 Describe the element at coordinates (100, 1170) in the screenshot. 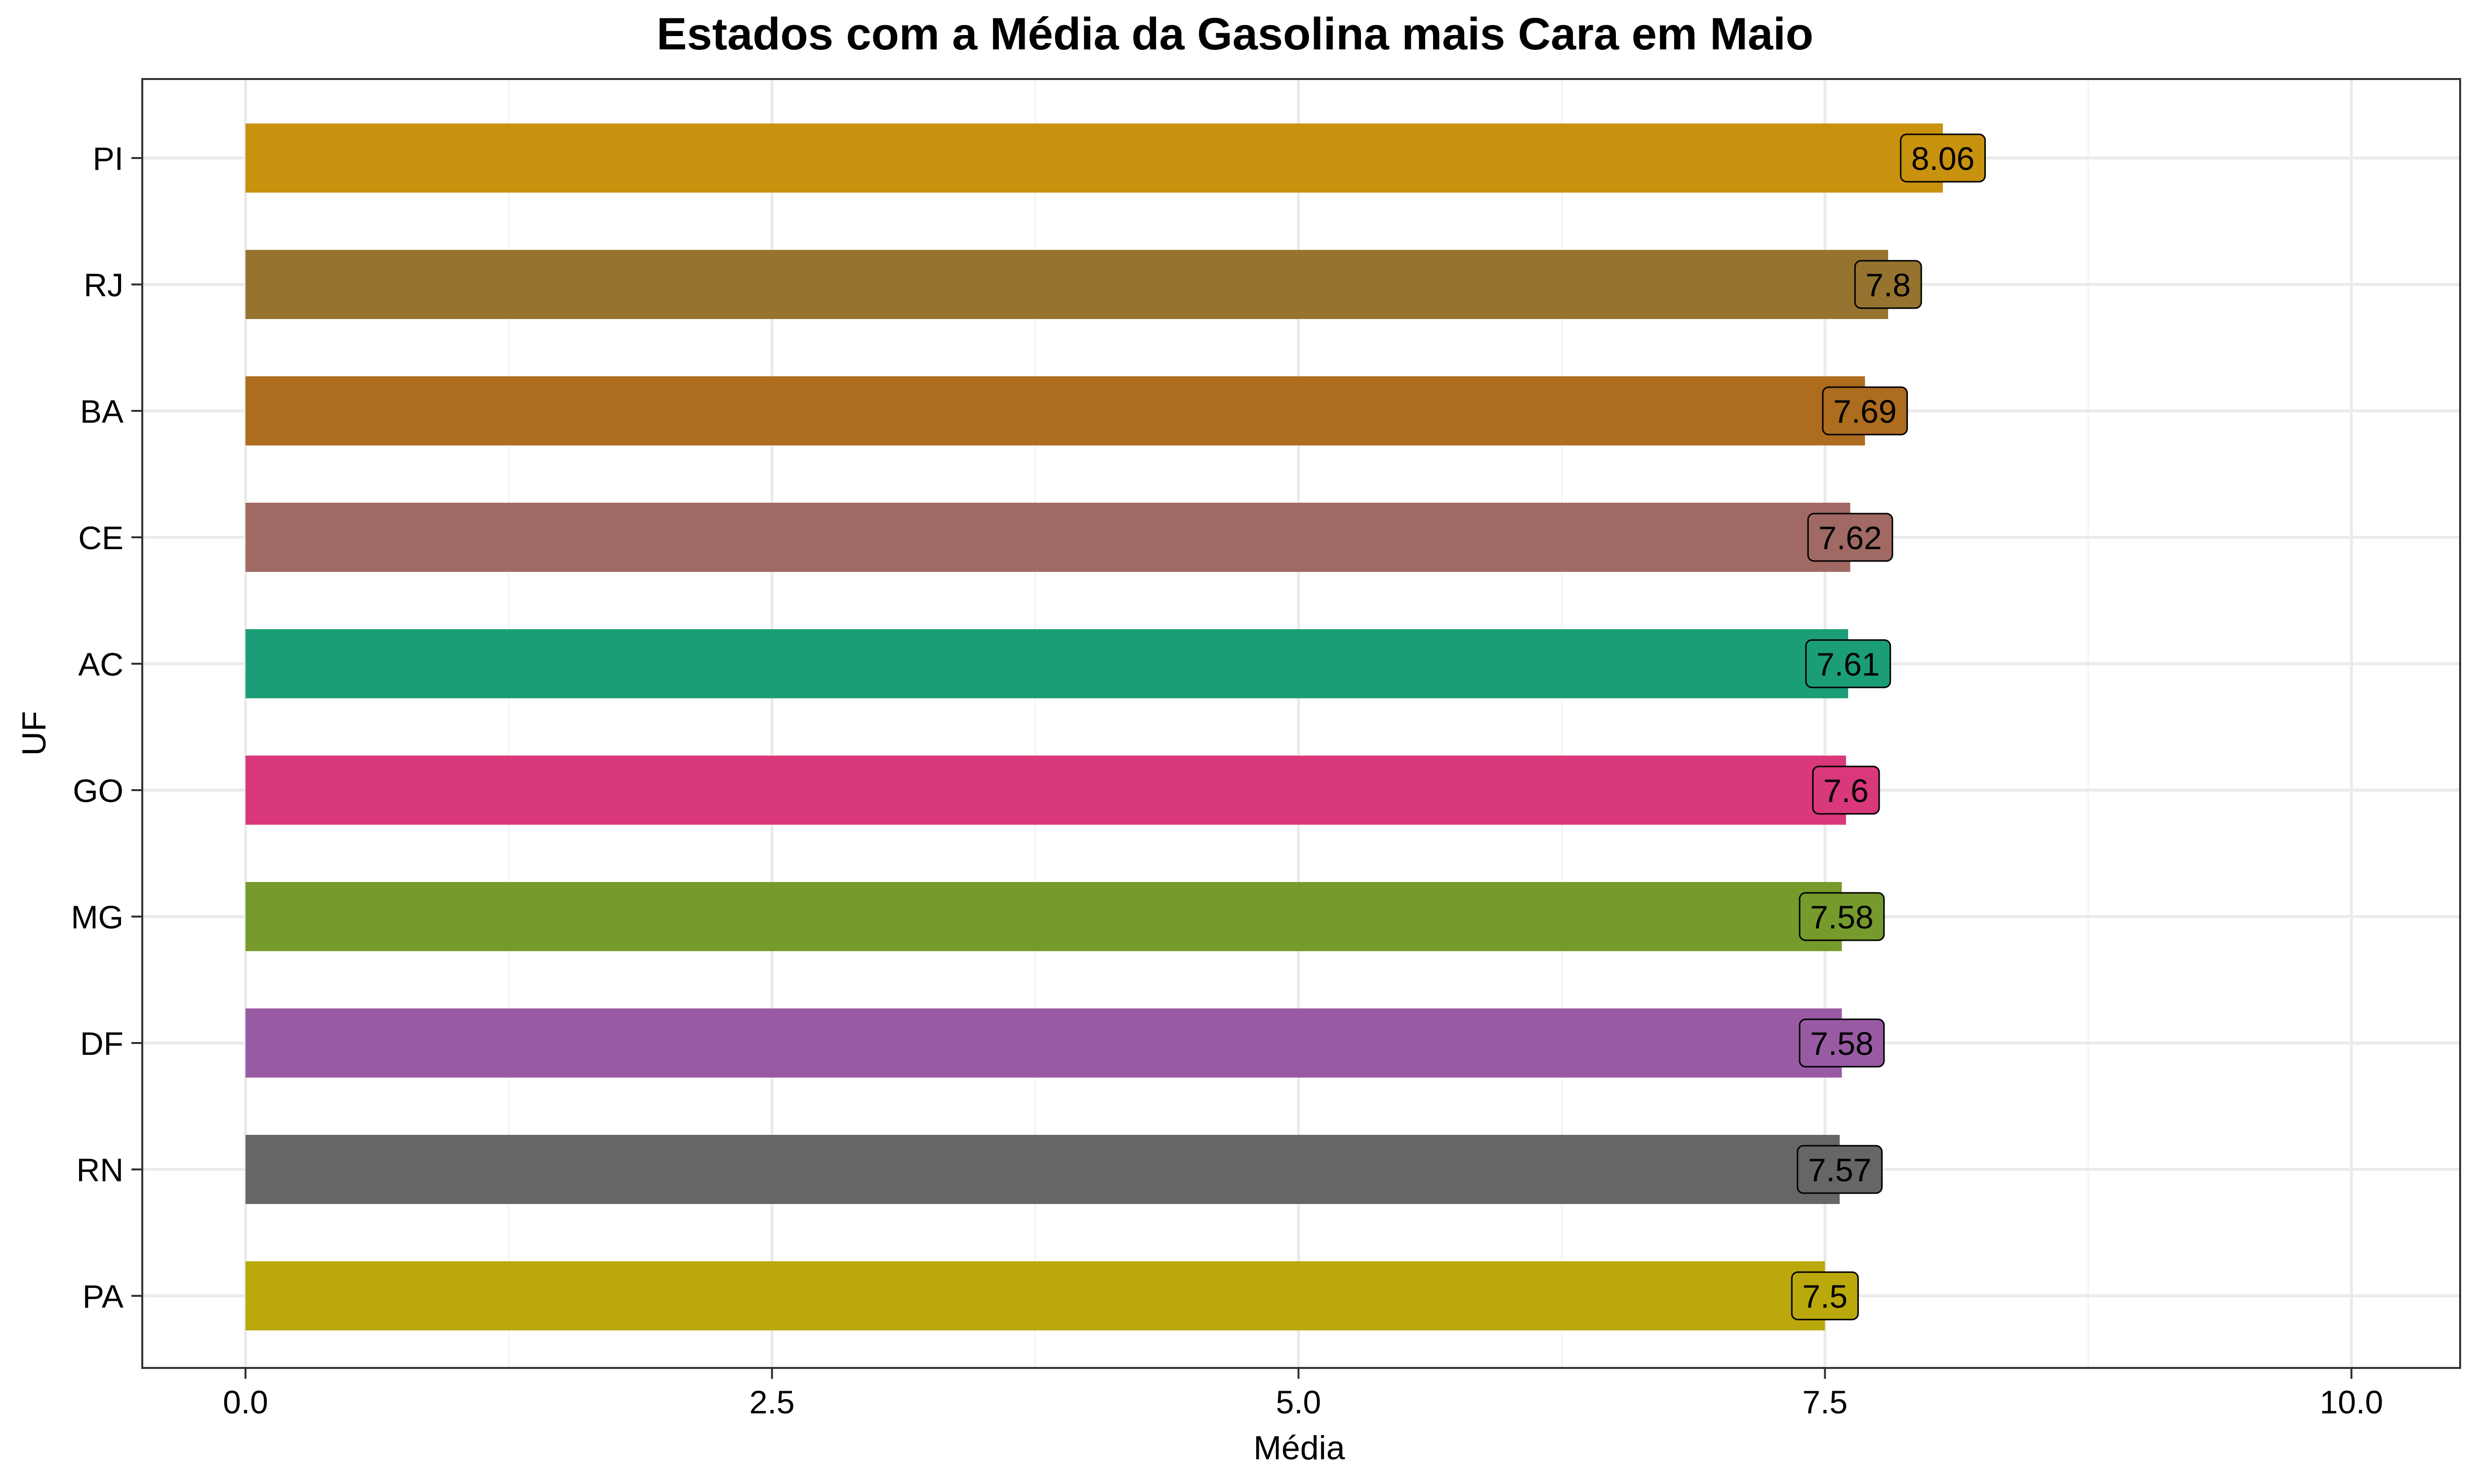

I see `y-tick-label: RN` at that location.